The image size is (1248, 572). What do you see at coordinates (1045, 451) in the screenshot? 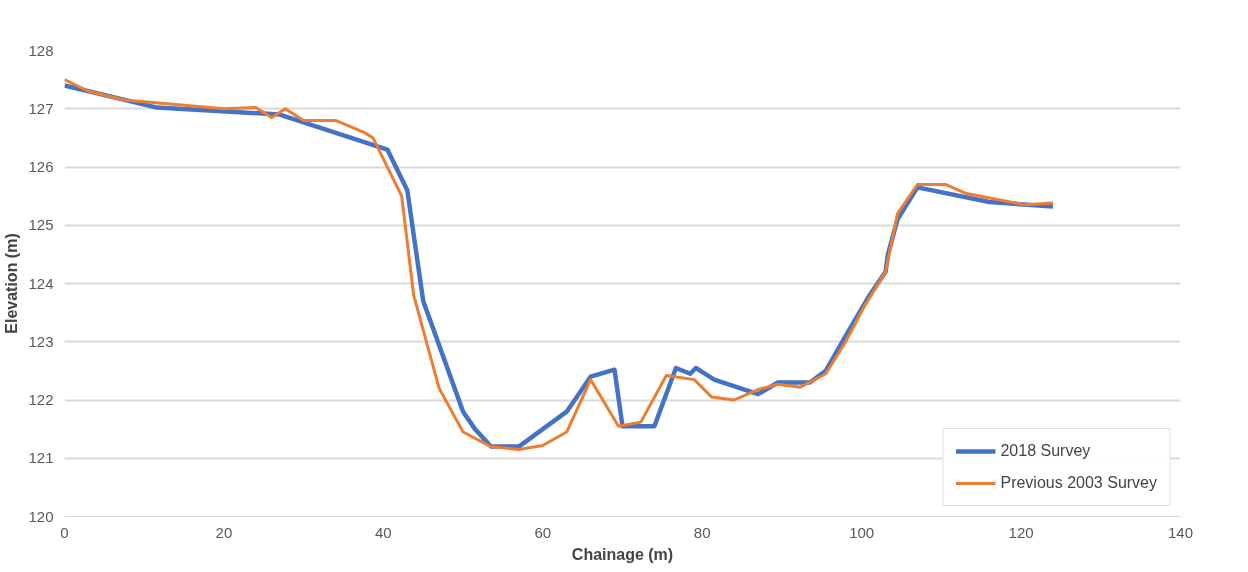
I see `legend-label: 2018 Survey` at bounding box center [1045, 451].